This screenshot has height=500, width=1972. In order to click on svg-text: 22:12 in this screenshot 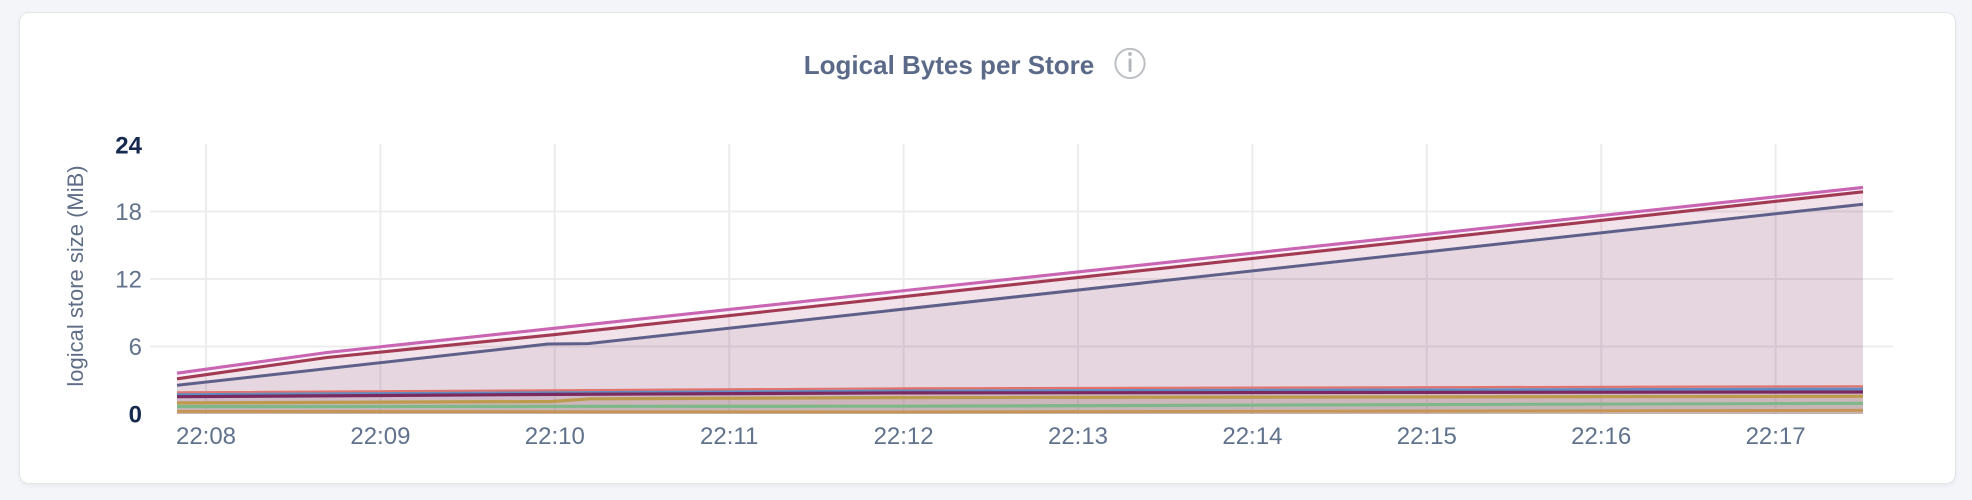, I will do `click(904, 436)`.